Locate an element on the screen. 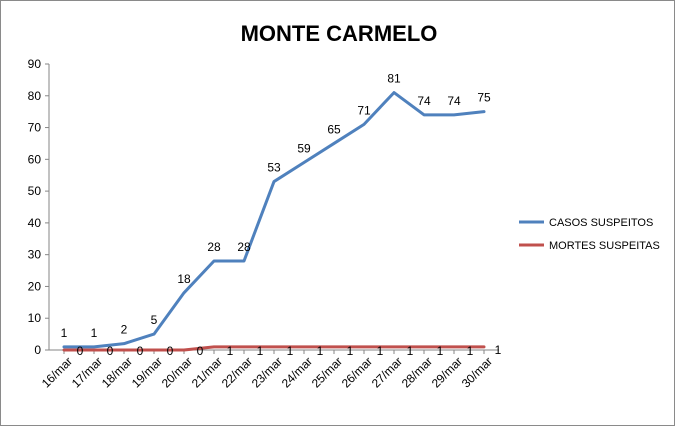 The image size is (675, 426). legend-item: CASOS SUSPEITOS is located at coordinates (586, 223).